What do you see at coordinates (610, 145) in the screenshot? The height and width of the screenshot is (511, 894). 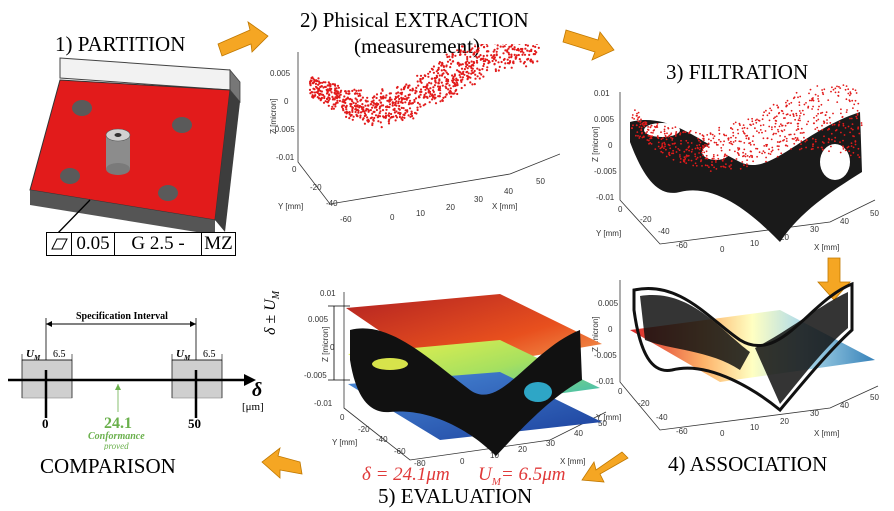 I see `filtration-z-tick: 0` at bounding box center [610, 145].